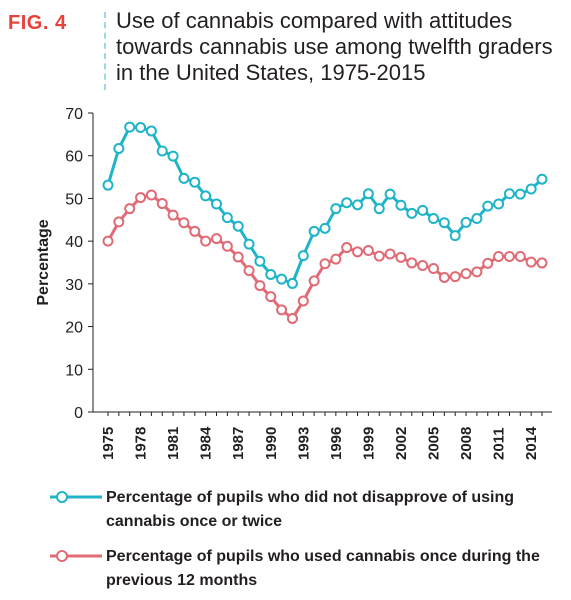  What do you see at coordinates (401, 443) in the screenshot?
I see `x-tick-label: 2002` at bounding box center [401, 443].